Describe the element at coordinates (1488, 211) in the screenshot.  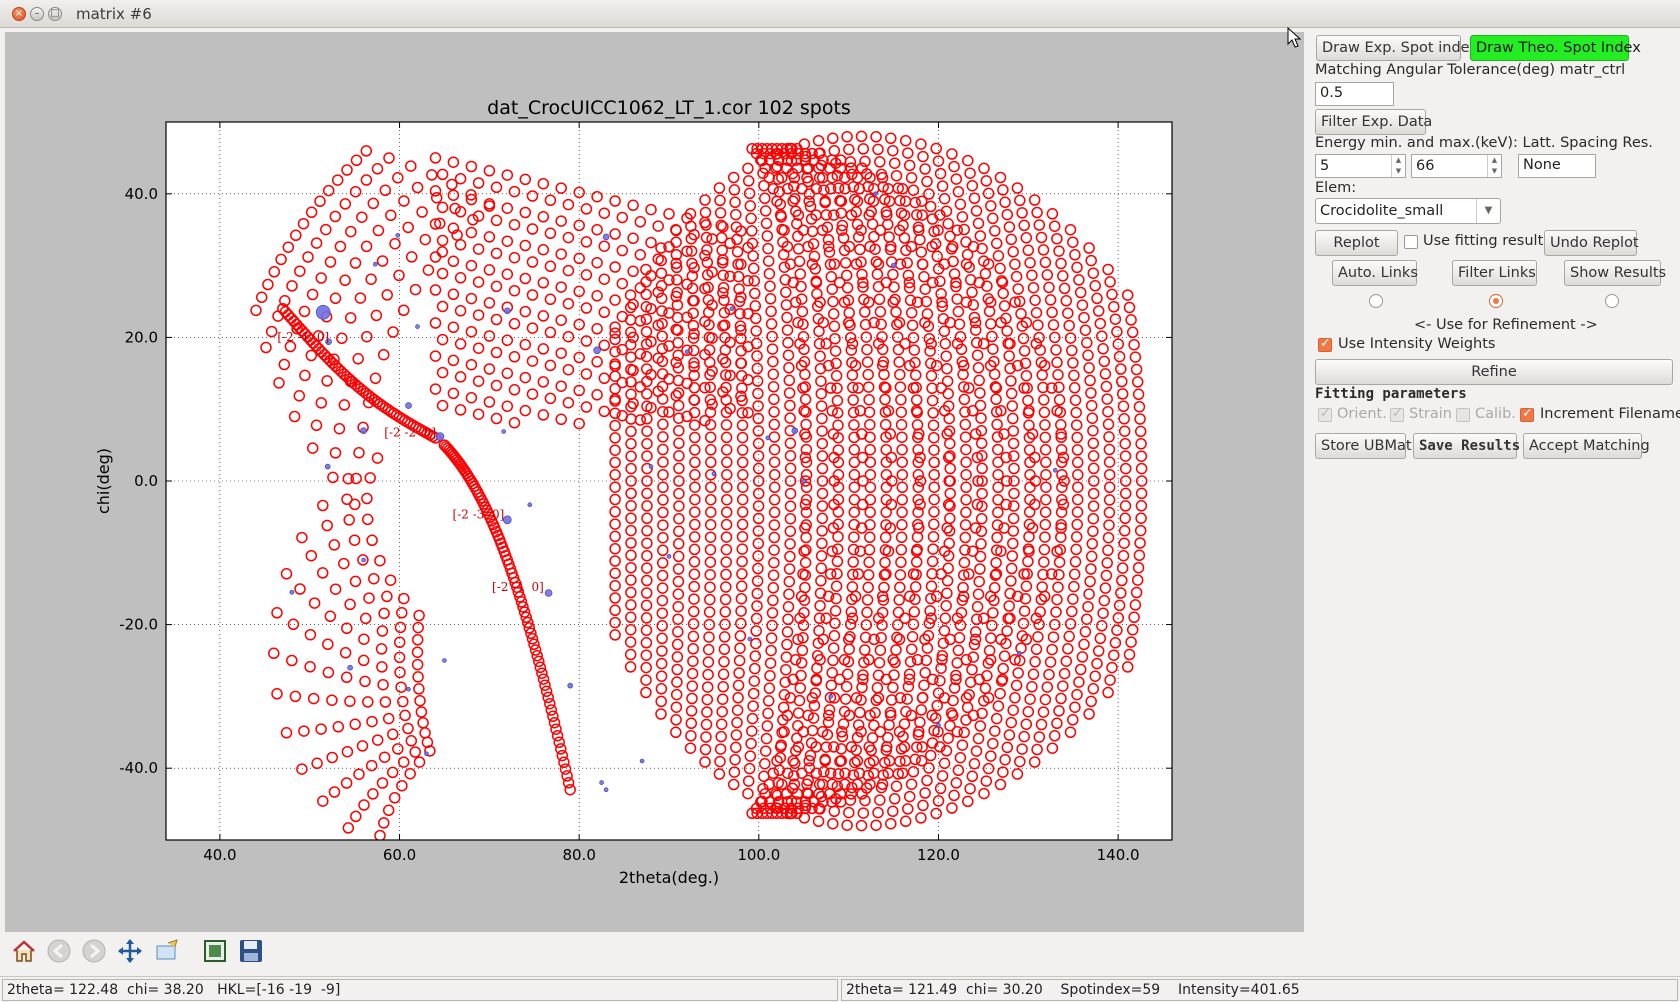
I see `chevron-down-icon: ▼` at that location.